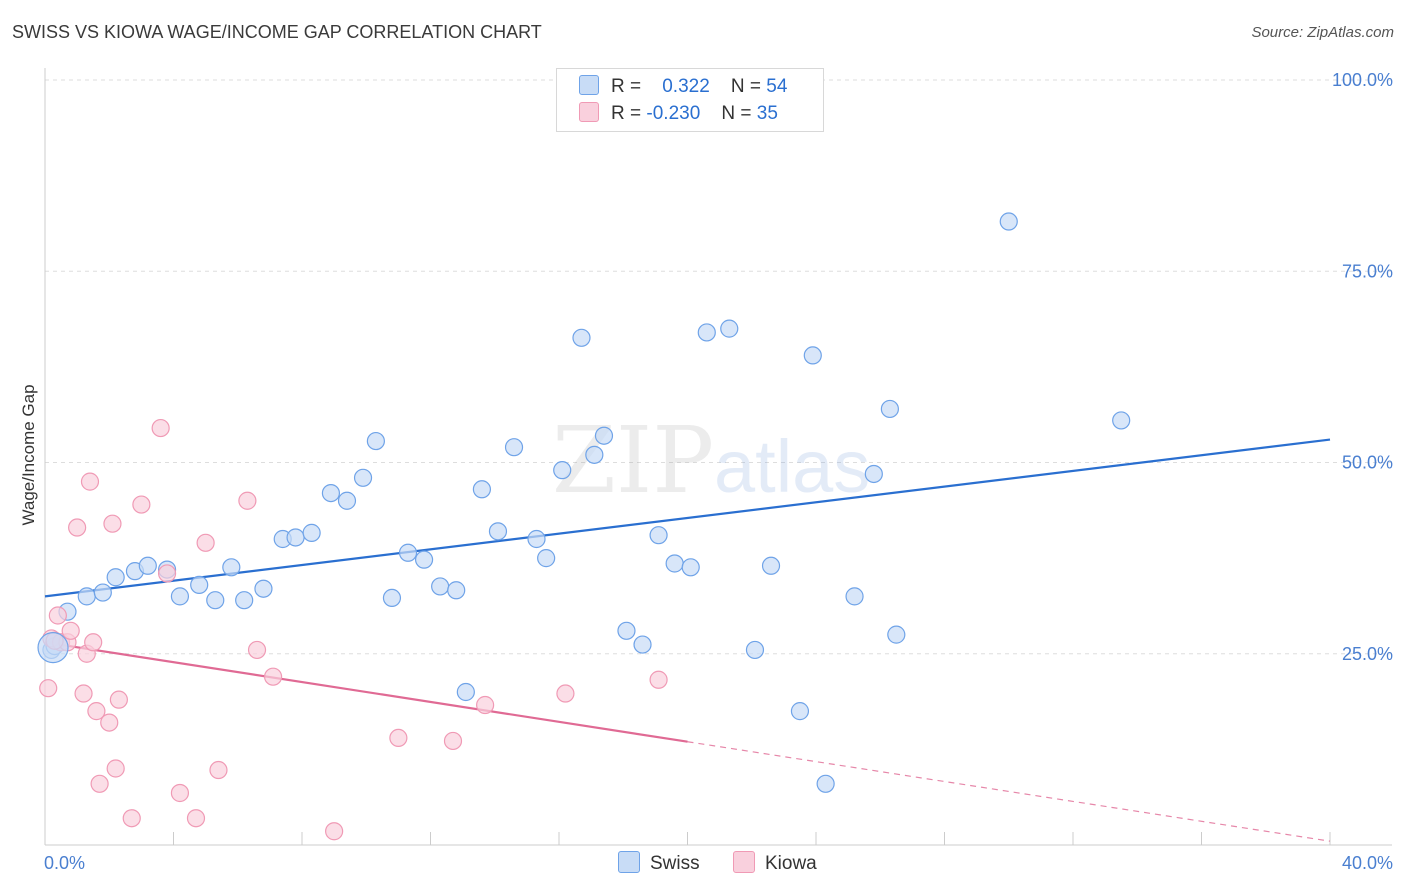  What do you see at coordinates (633, 460) in the screenshot?
I see `watermark-zip: ZIP` at bounding box center [633, 460].